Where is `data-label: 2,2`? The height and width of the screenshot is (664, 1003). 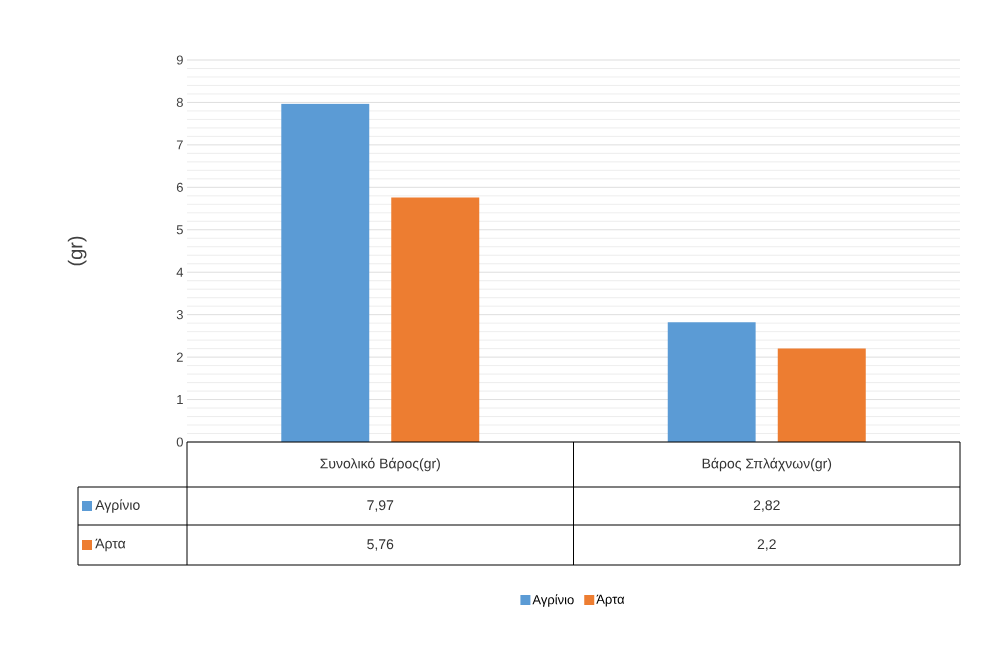 data-label: 2,2 is located at coordinates (766, 545).